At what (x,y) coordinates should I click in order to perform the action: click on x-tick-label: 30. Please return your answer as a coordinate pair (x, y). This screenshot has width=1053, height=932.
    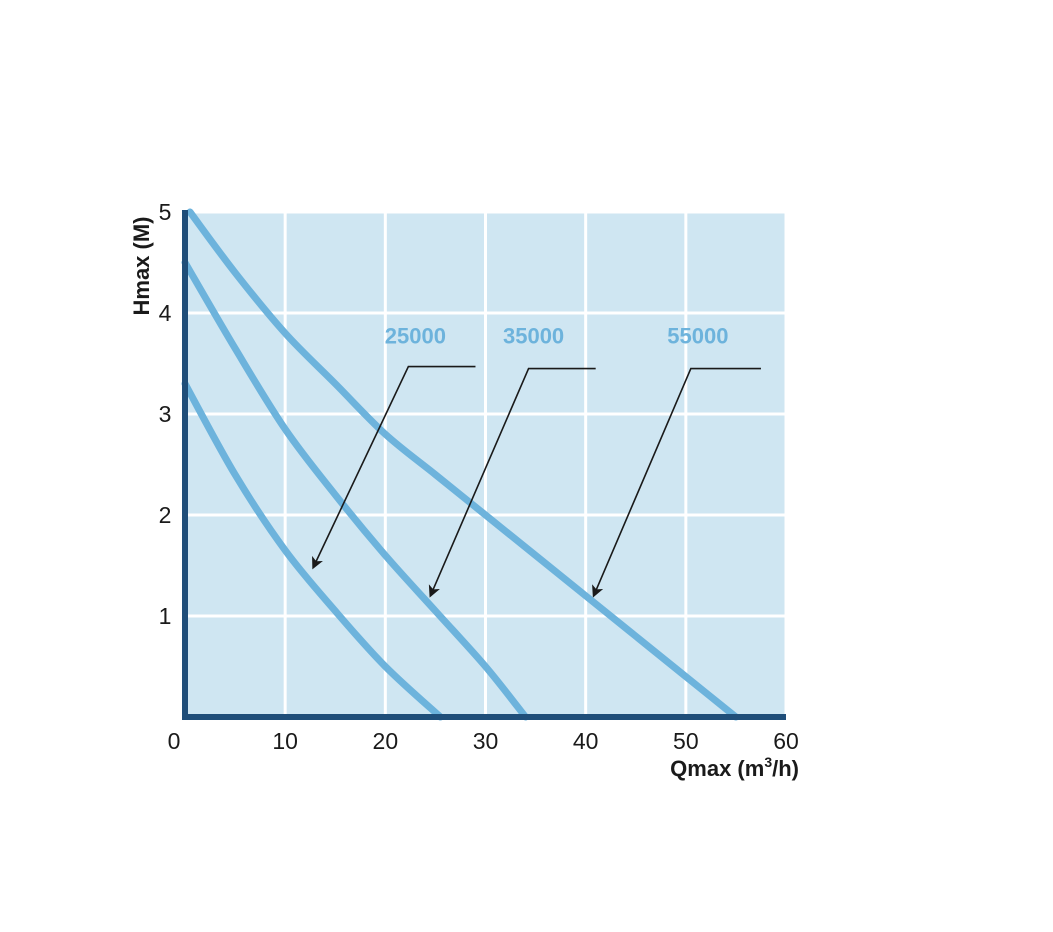
    Looking at the image, I should click on (486, 741).